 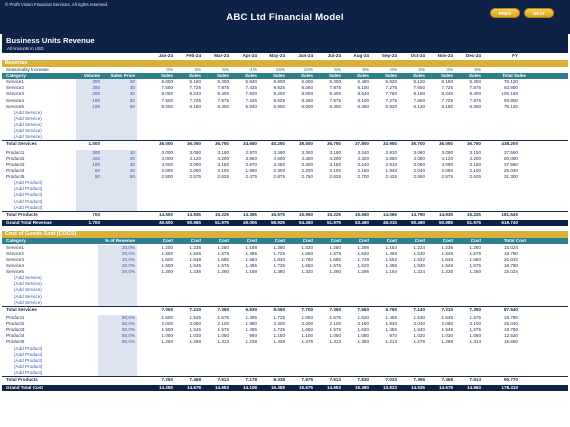 I want to click on value-cell: 1.236, so click(x=447, y=272).